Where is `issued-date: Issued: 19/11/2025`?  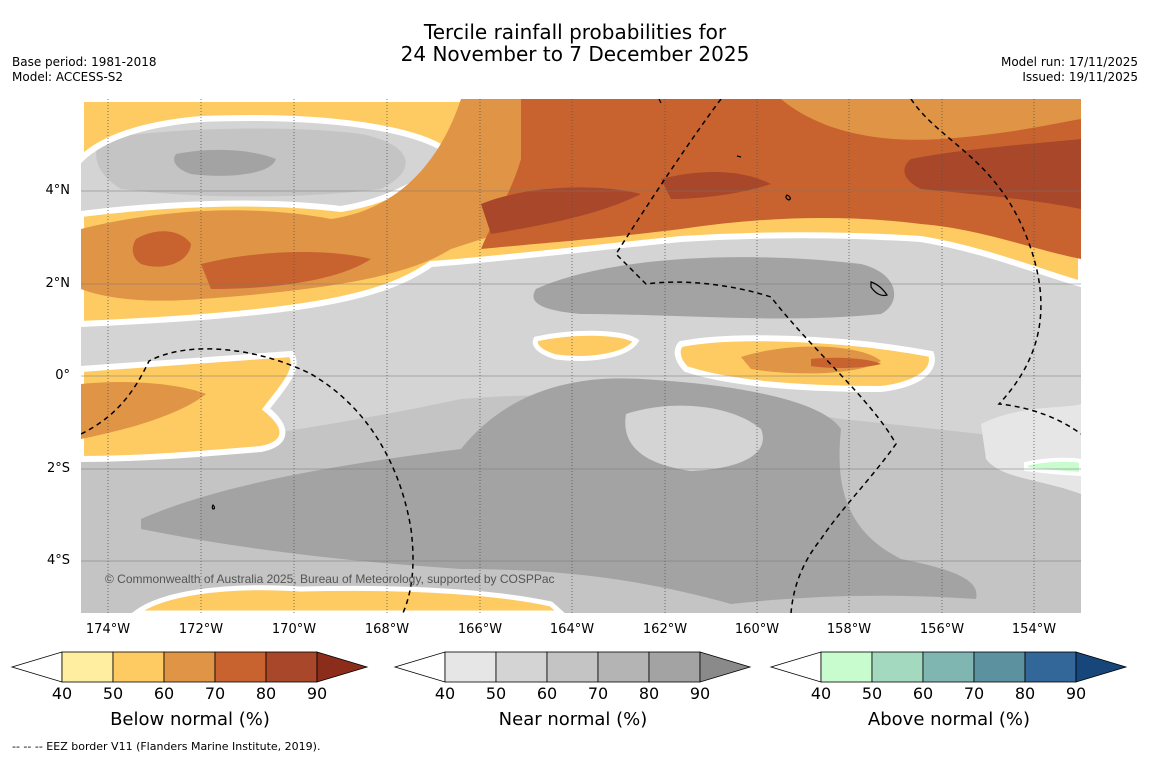 issued-date: Issued: 19/11/2025 is located at coordinates (1080, 77).